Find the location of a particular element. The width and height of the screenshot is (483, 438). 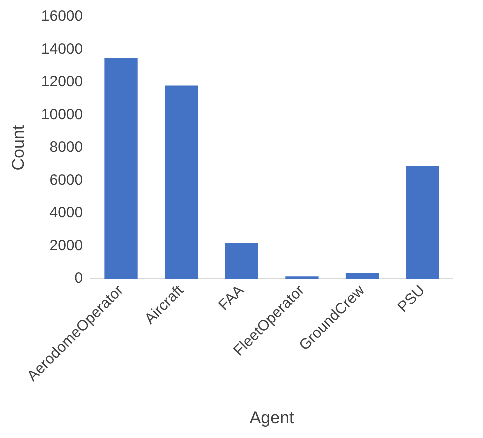

y-tick-label: 6000 is located at coordinates (67, 180).